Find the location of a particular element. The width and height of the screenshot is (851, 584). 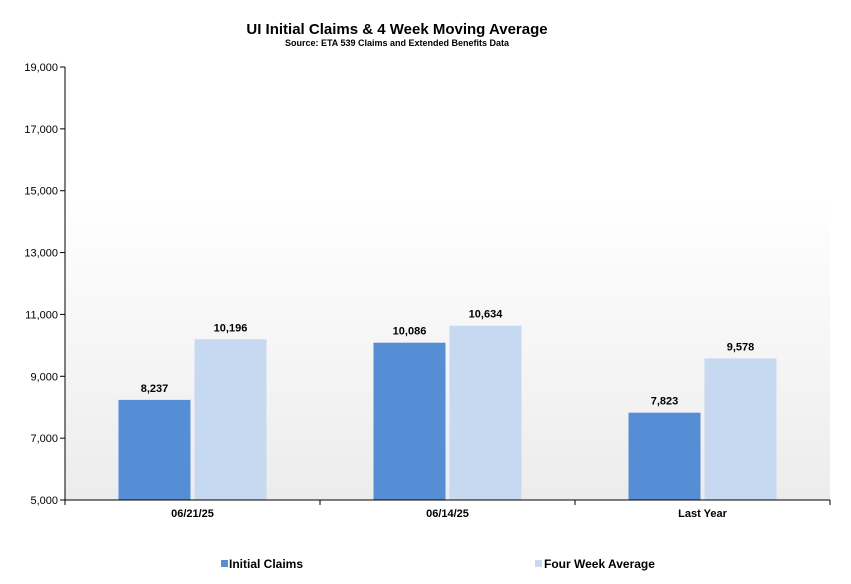

x-tick-label: 06/14/25 is located at coordinates (447, 514).